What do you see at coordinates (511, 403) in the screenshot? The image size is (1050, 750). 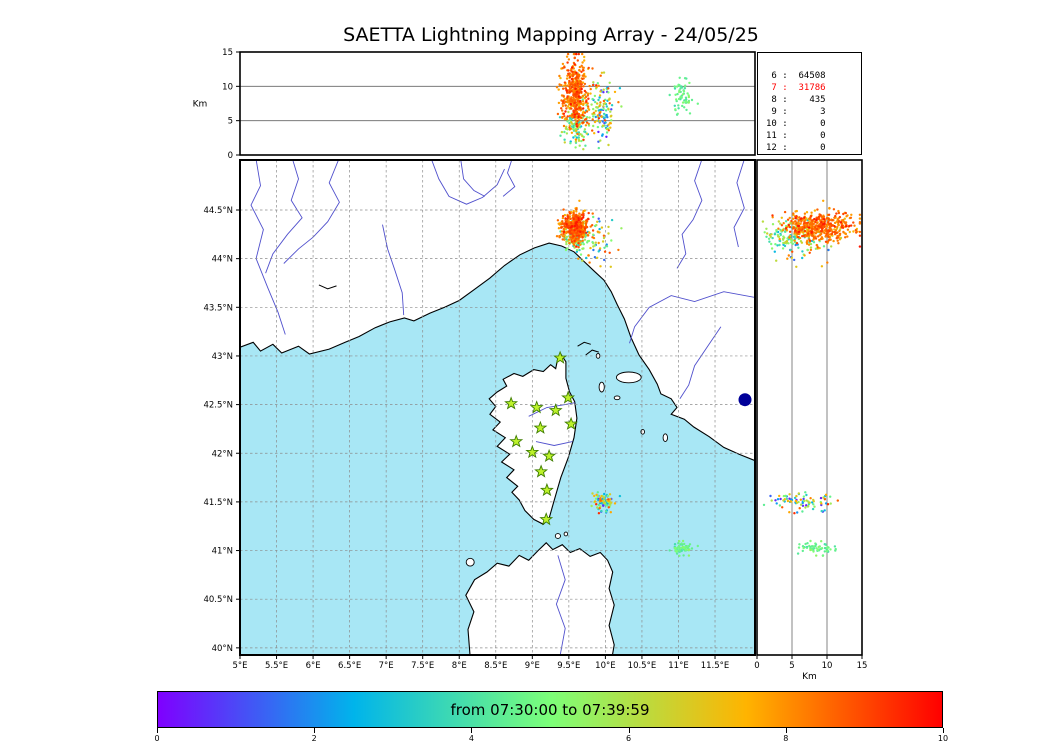 I see `station-star` at bounding box center [511, 403].